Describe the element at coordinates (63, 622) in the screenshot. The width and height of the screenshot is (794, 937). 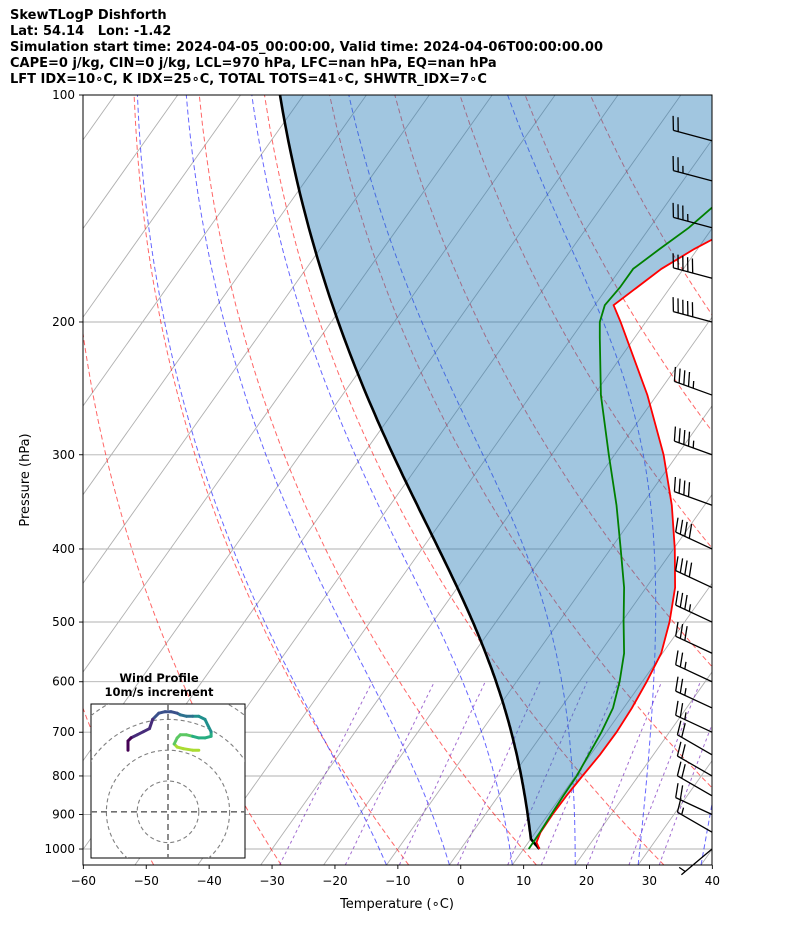
I see `y-tick-label: 500` at that location.